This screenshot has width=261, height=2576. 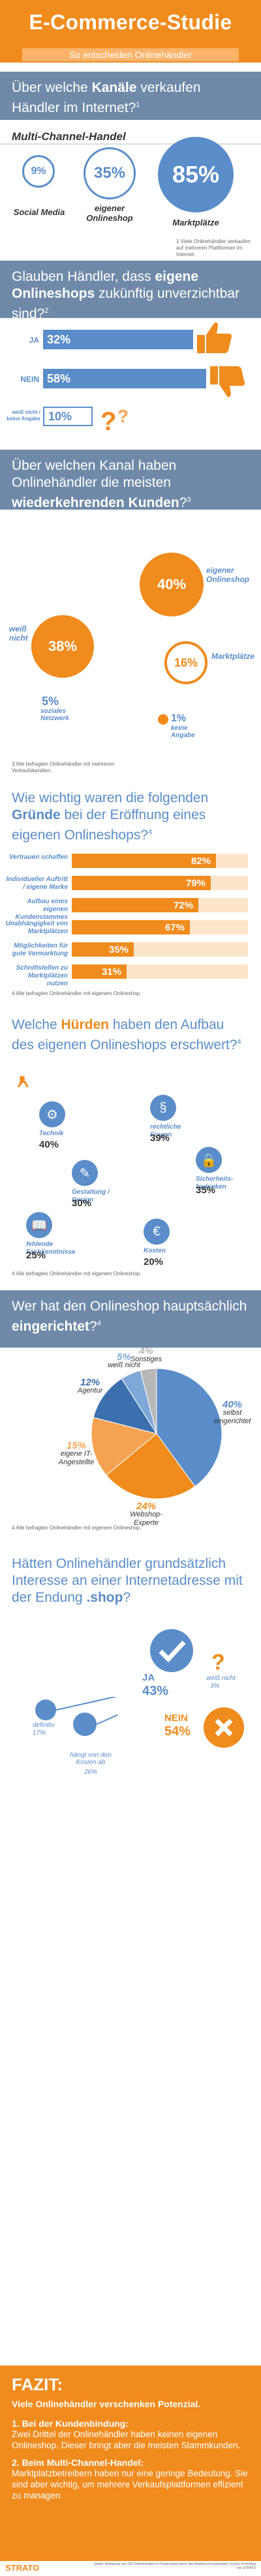 What do you see at coordinates (130, 144) in the screenshot?
I see `divider` at bounding box center [130, 144].